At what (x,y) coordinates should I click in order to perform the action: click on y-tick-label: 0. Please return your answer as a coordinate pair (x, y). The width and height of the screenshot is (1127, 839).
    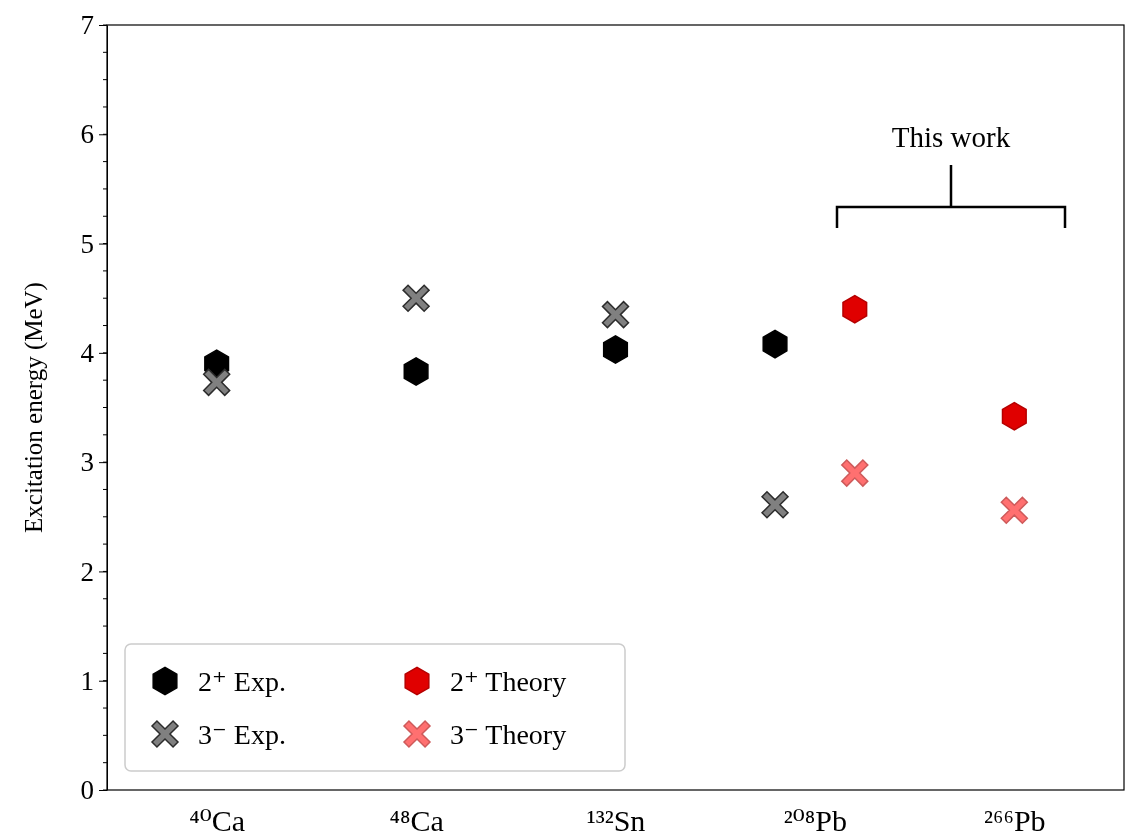
    Looking at the image, I should click on (87, 790).